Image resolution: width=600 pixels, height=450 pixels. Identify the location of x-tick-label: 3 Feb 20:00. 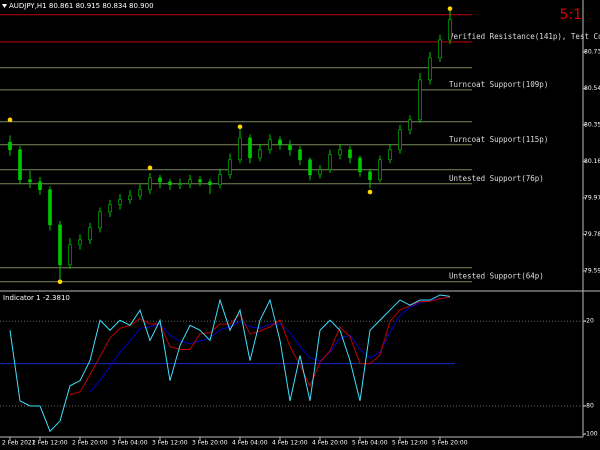
(210, 443).